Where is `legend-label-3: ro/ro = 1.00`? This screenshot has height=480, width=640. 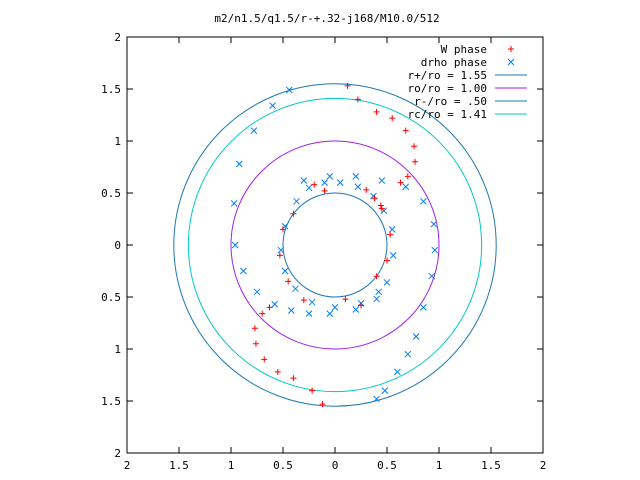 legend-label-3: ro/ro = 1.00 is located at coordinates (447, 88).